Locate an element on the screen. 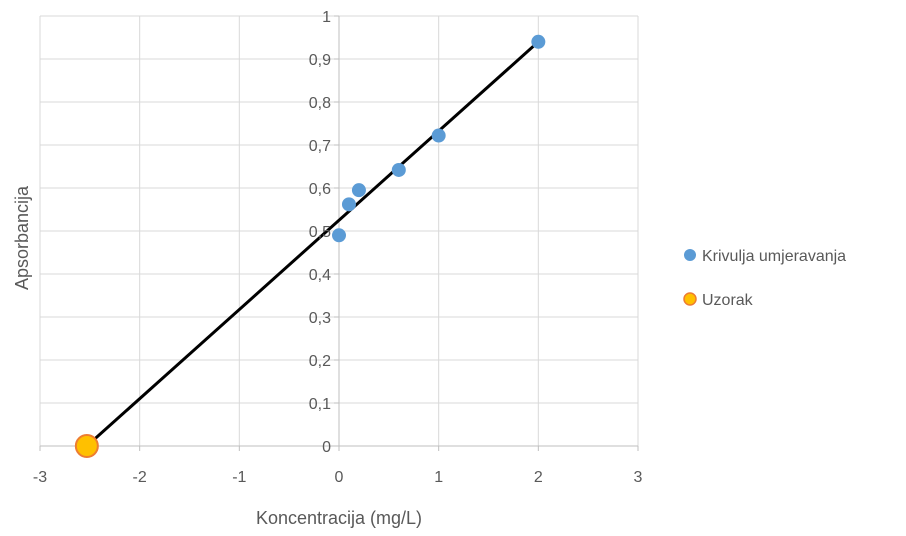 This screenshot has height=536, width=906. legend: Krivulja umjeravanja Uzorak is located at coordinates (764, 278).